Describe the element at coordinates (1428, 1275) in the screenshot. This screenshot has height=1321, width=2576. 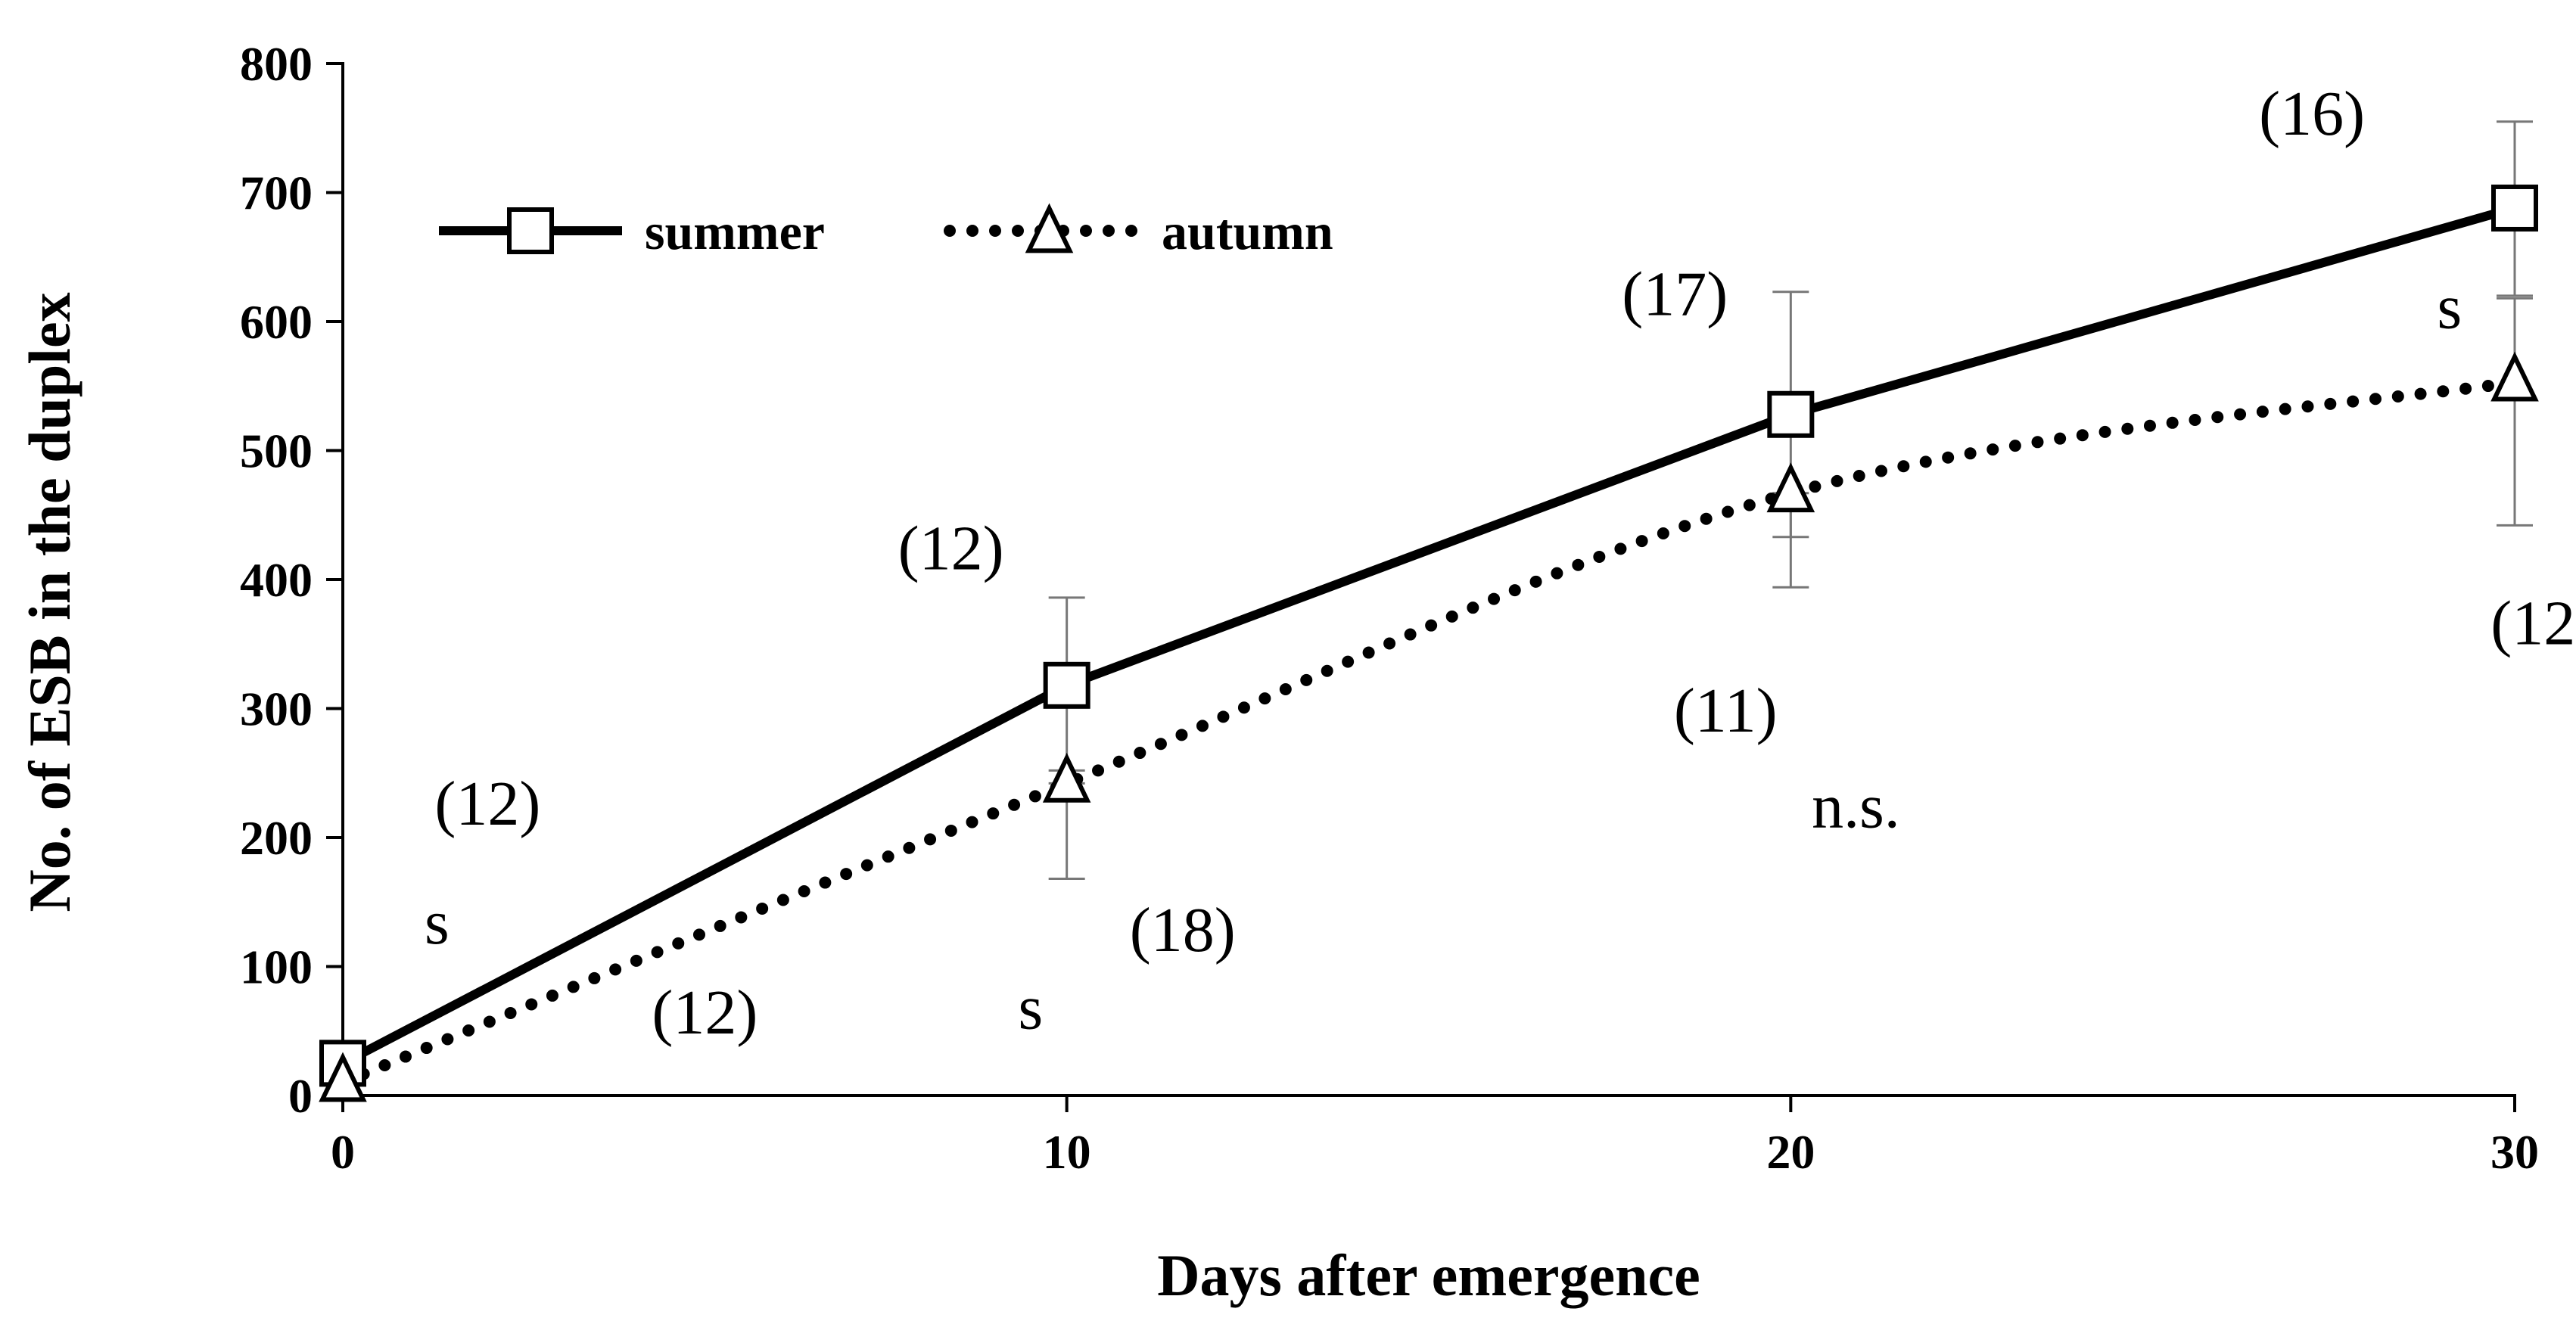
I see `x-axis-title: Days after emergence` at that location.